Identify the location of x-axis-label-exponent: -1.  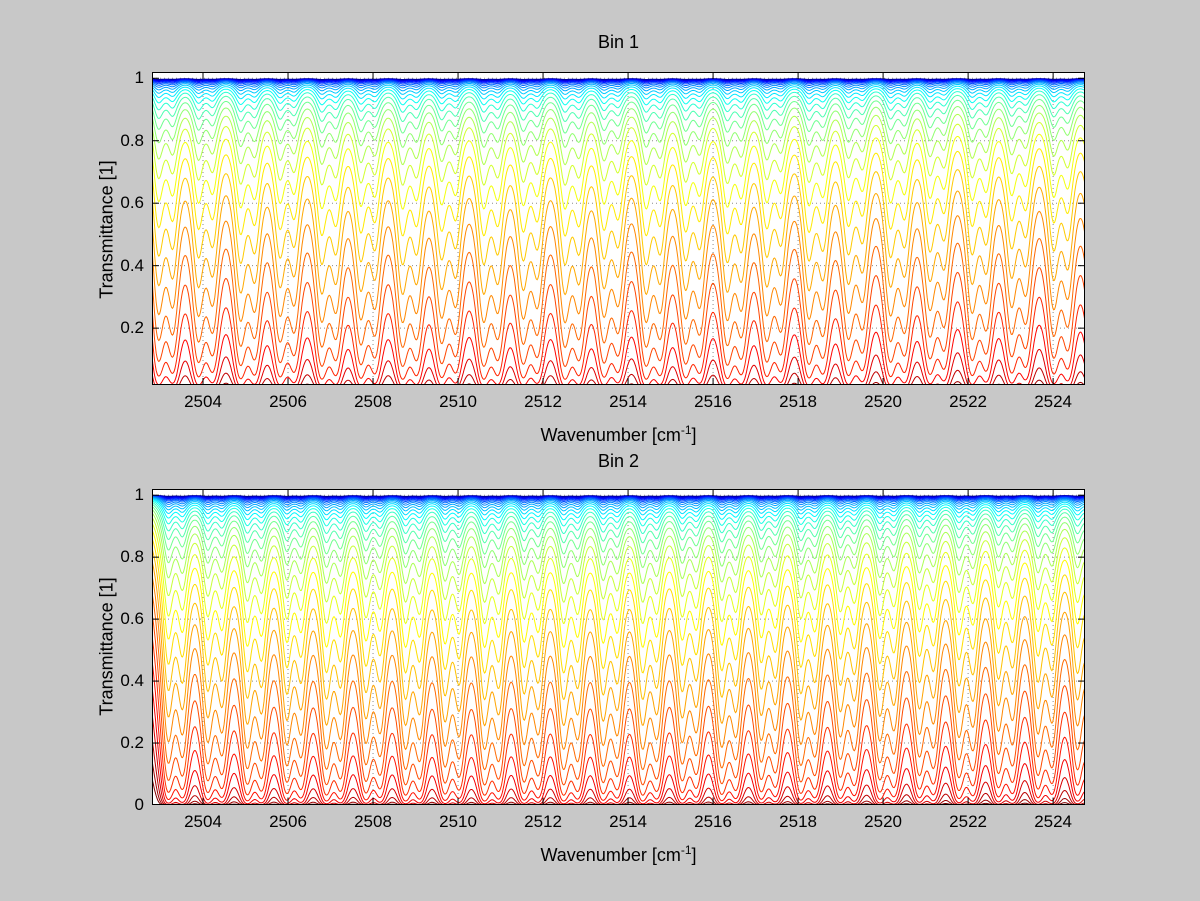
(686, 850).